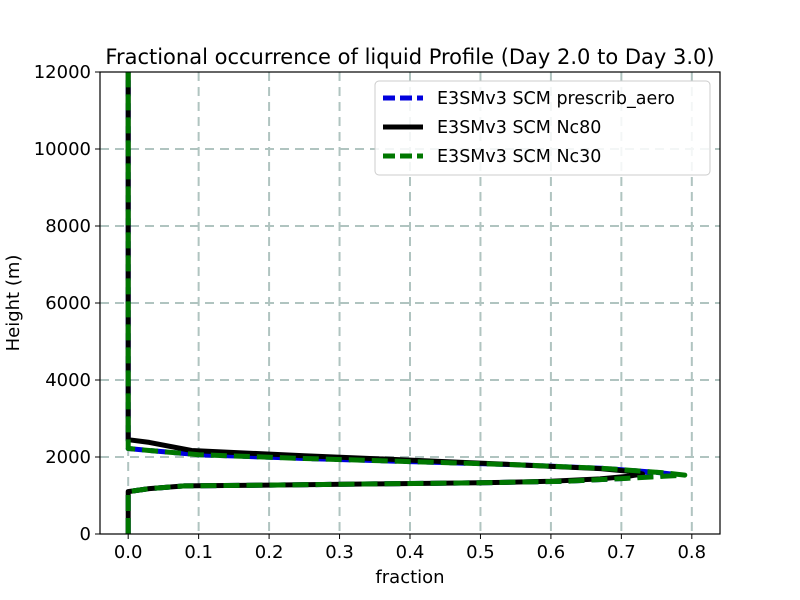 This screenshot has height=600, width=800. Describe the element at coordinates (691, 552) in the screenshot. I see `x-tick-label: 0.8` at that location.